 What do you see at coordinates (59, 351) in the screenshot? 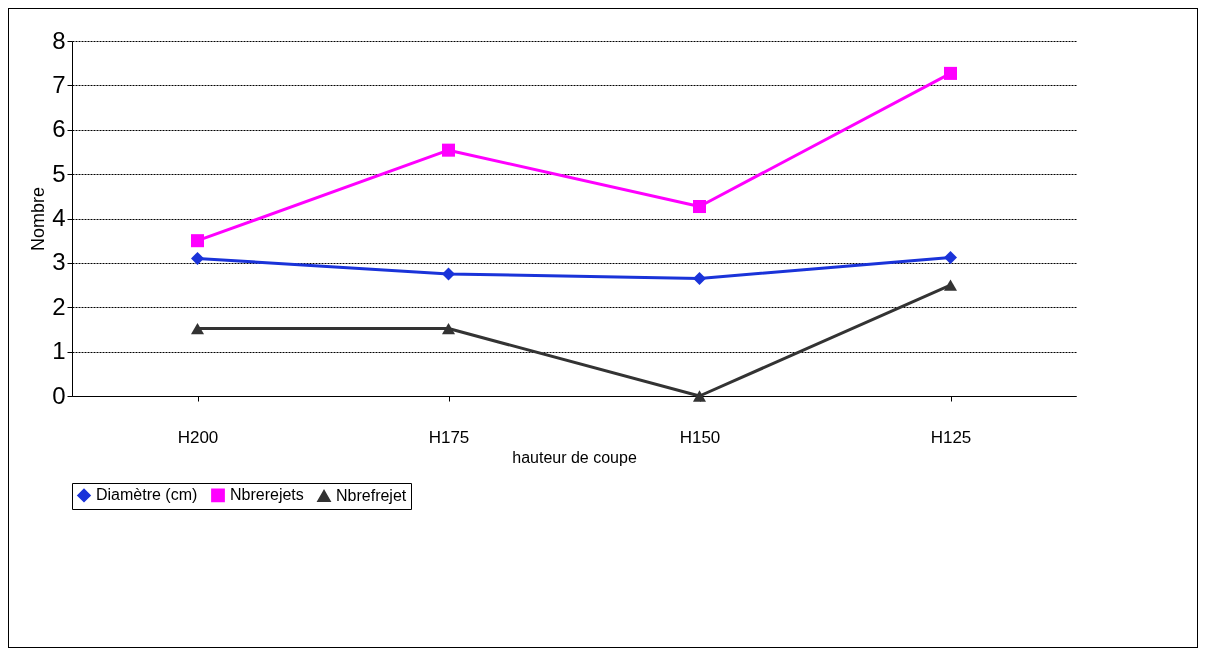
I see `y-tick-label: 1` at bounding box center [59, 351].